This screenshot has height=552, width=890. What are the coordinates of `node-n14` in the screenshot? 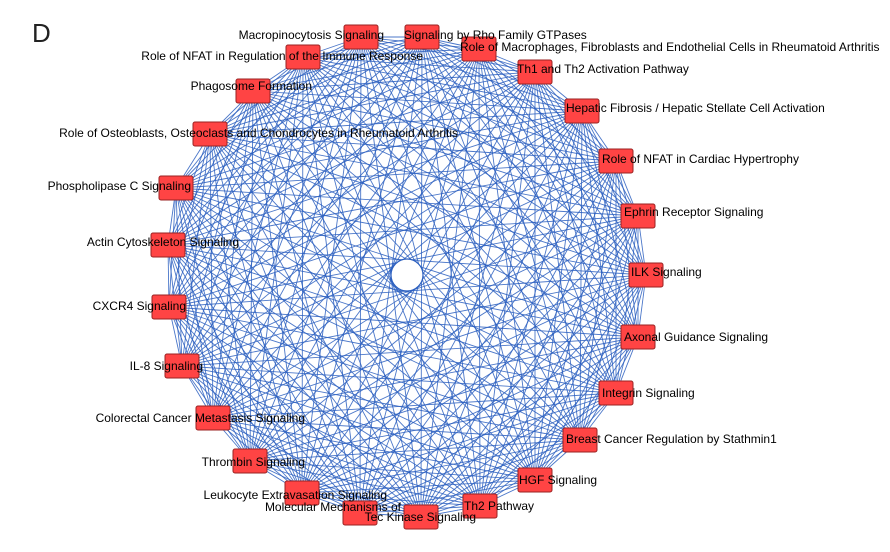 It's located at (302, 493).